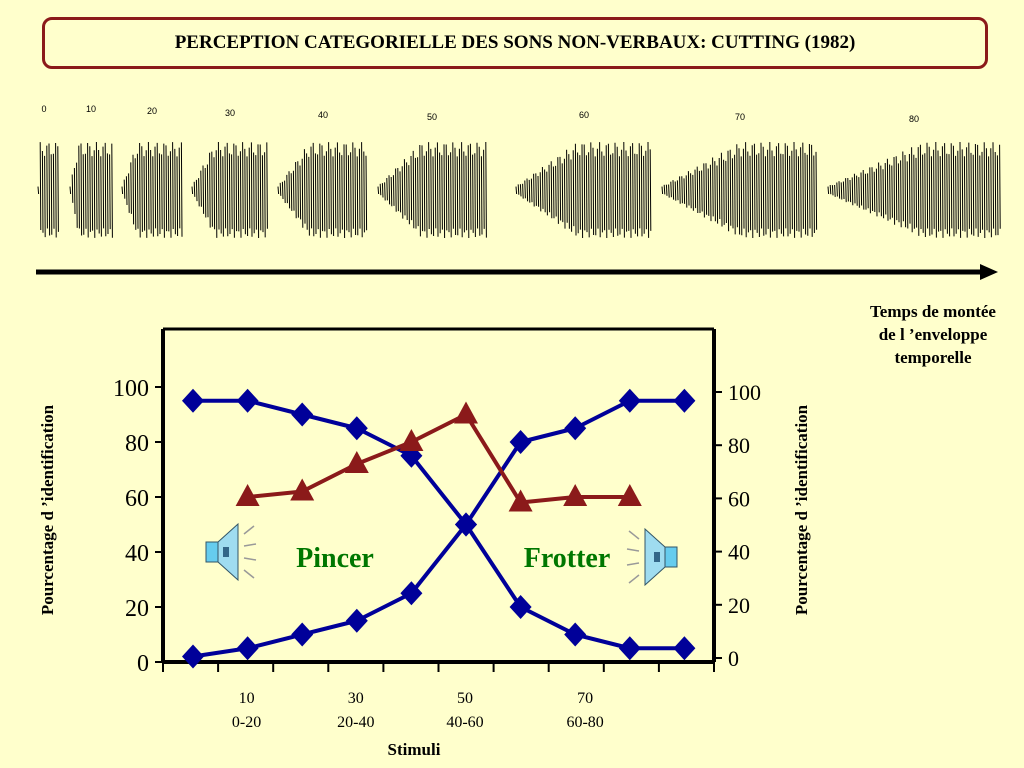  What do you see at coordinates (356, 698) in the screenshot?
I see `x-tick-label: 30` at bounding box center [356, 698].